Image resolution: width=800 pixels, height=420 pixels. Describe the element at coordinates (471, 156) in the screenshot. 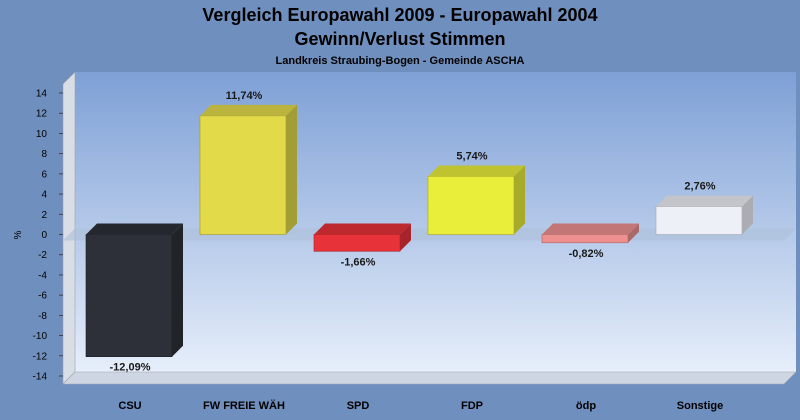

I see `bar-value-label: 5,74%` at that location.